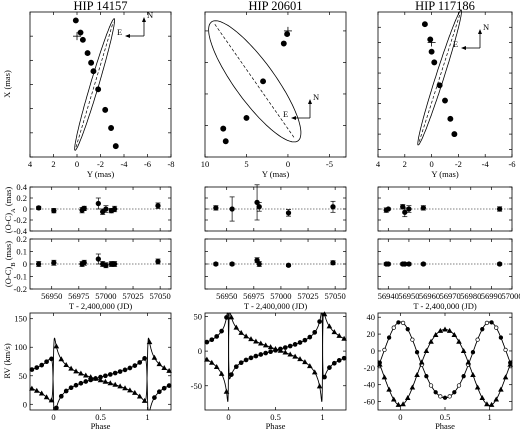  I want to click on x-tick-label: -2, so click(458, 164).